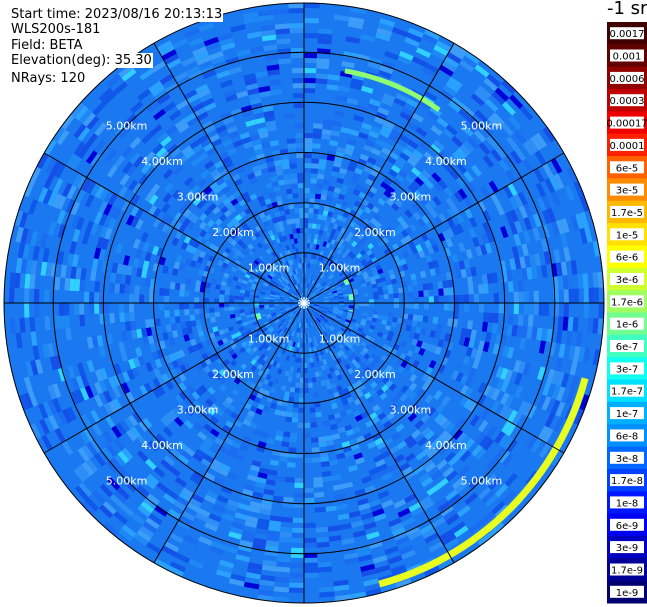 The image size is (647, 607). Describe the element at coordinates (411, 197) in the screenshot. I see `range-ring-label: 3.00km` at that location.